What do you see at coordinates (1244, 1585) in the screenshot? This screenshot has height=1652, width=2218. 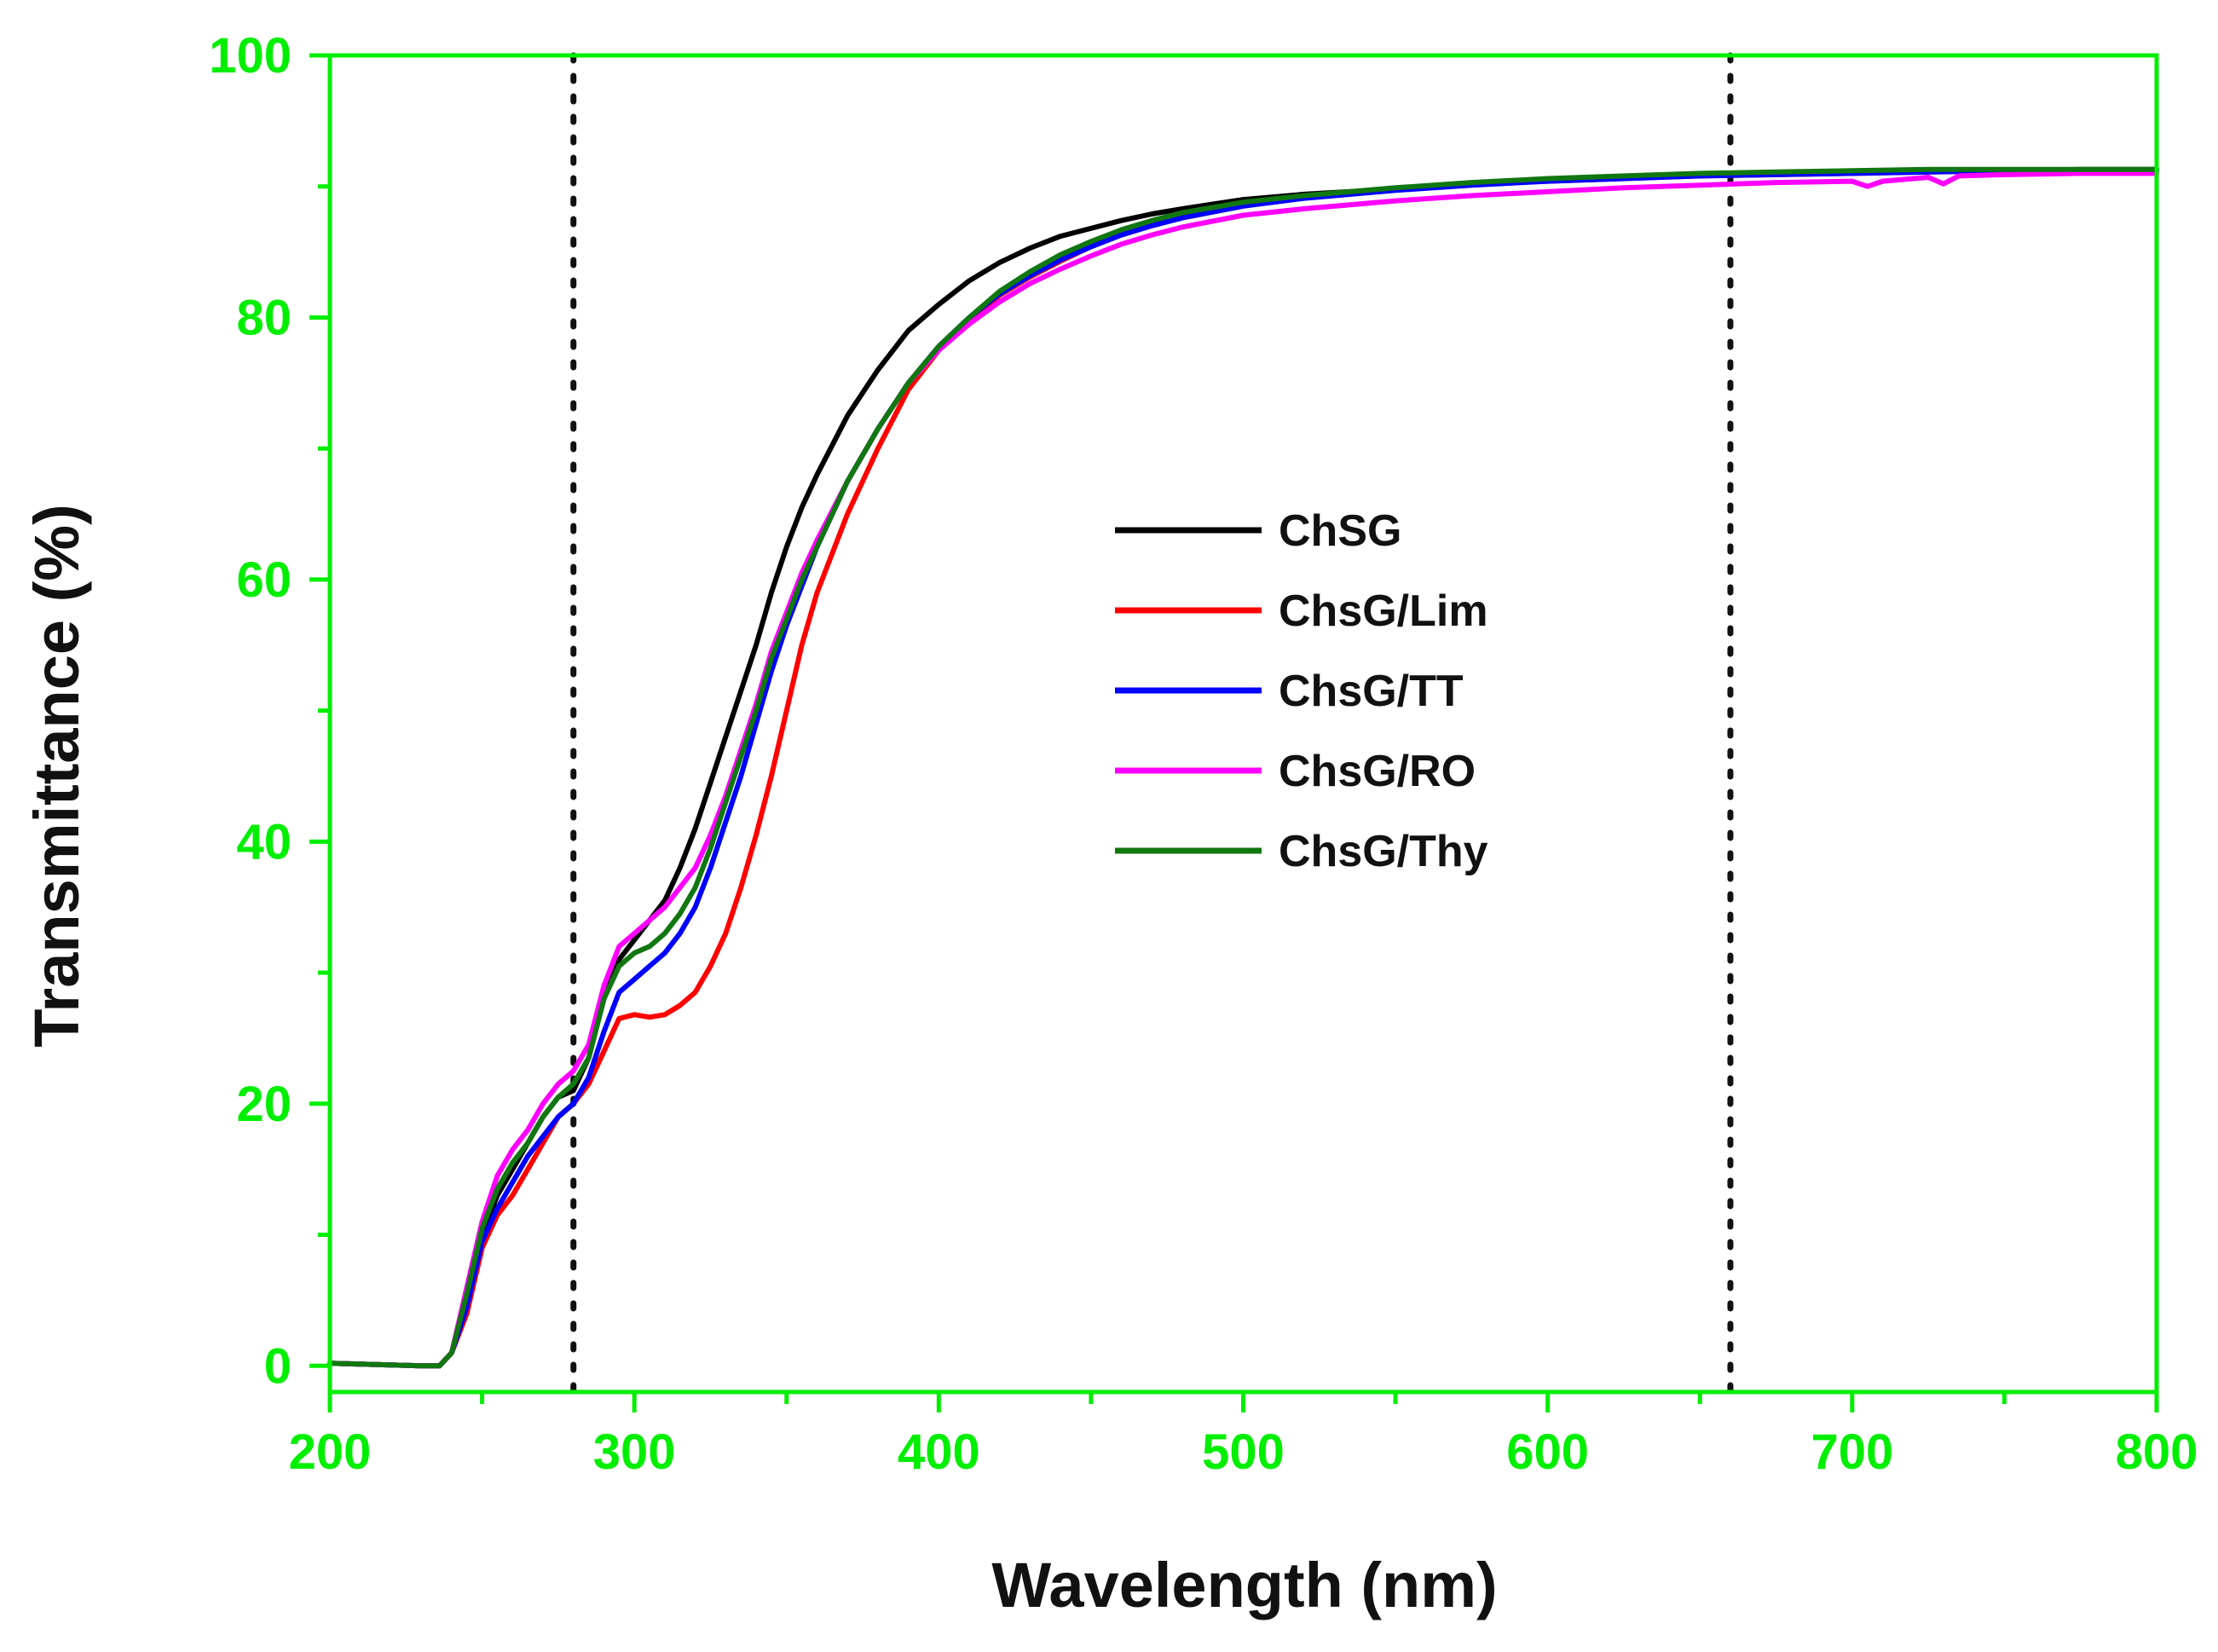 I see `x-axis-title: Wavelength (nm)` at bounding box center [1244, 1585].